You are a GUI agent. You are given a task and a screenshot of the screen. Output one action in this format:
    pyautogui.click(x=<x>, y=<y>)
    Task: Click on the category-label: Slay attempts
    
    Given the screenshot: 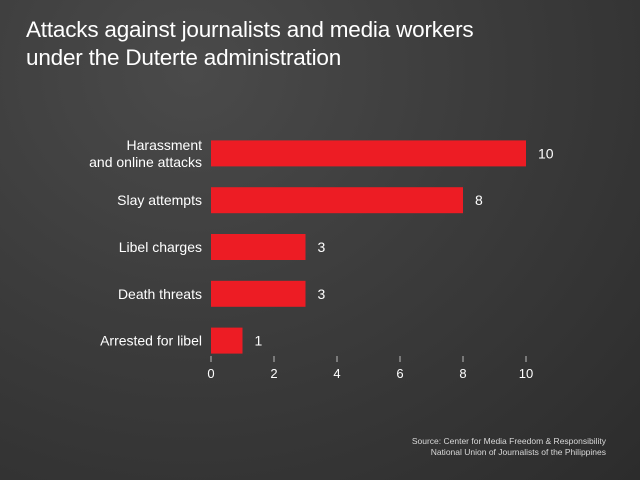 What is the action you would take?
    pyautogui.click(x=159, y=200)
    